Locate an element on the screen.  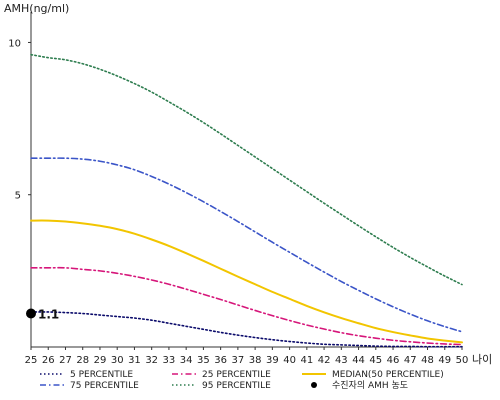
markers: 1.1 is located at coordinates (42, 315).